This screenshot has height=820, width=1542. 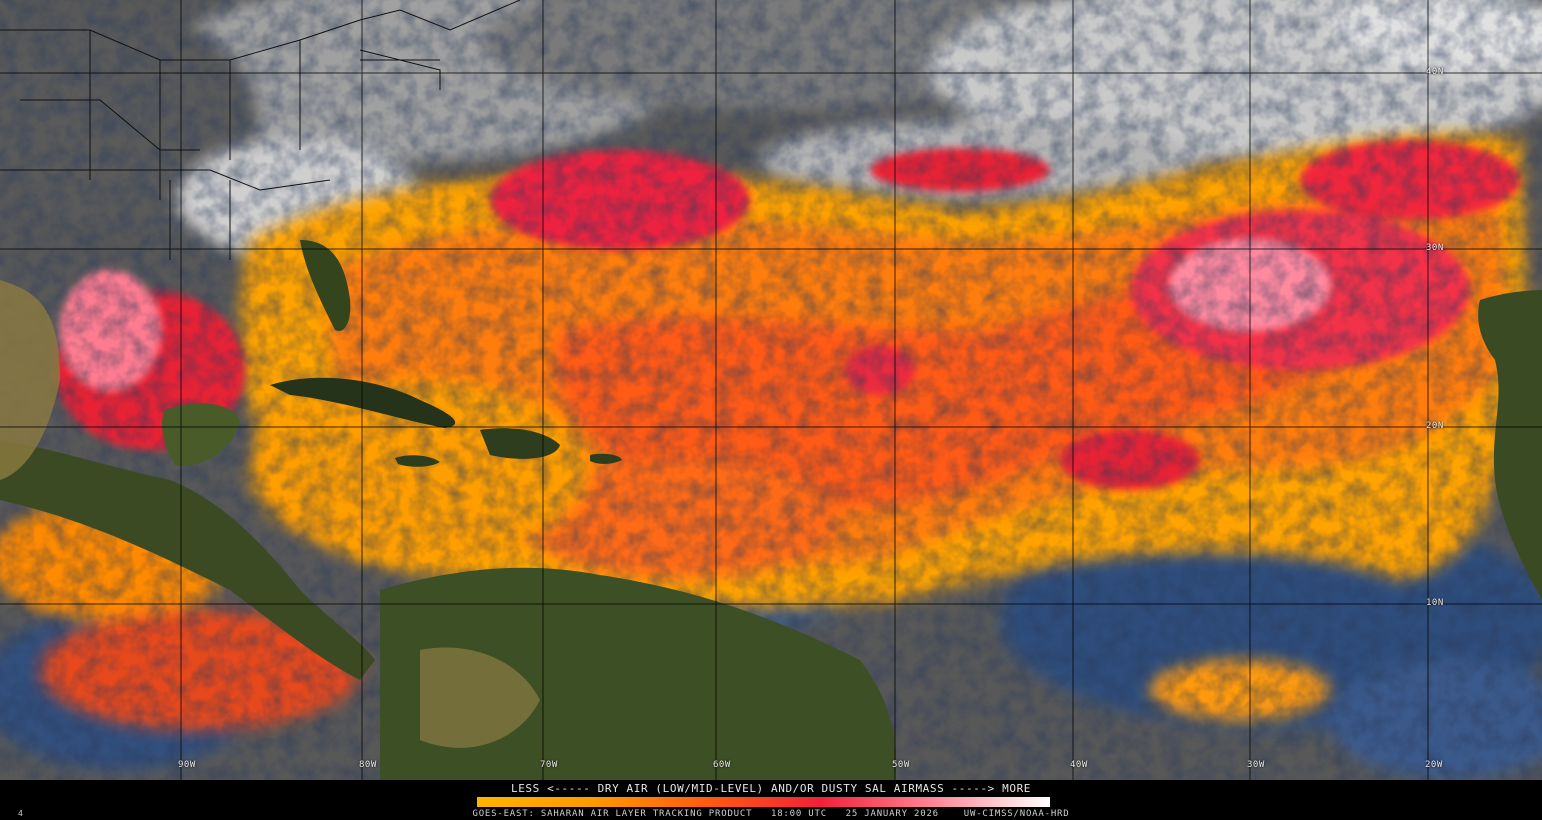 What do you see at coordinates (799, 814) in the screenshot?
I see `product-time: 18:00 UTC` at bounding box center [799, 814].